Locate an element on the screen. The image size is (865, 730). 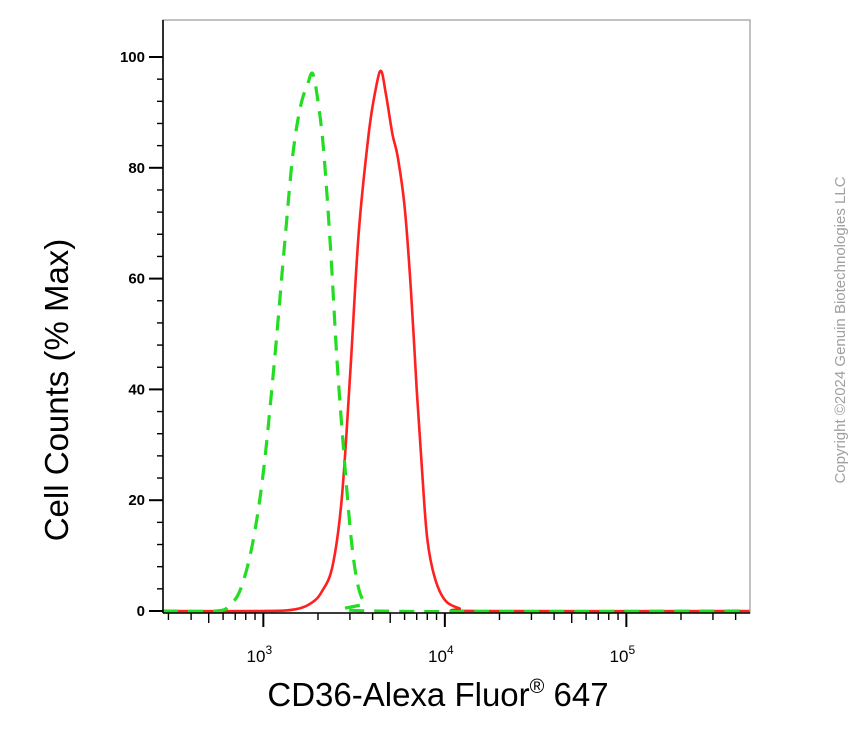
y-tick-label: 40 is located at coordinates (136, 389).